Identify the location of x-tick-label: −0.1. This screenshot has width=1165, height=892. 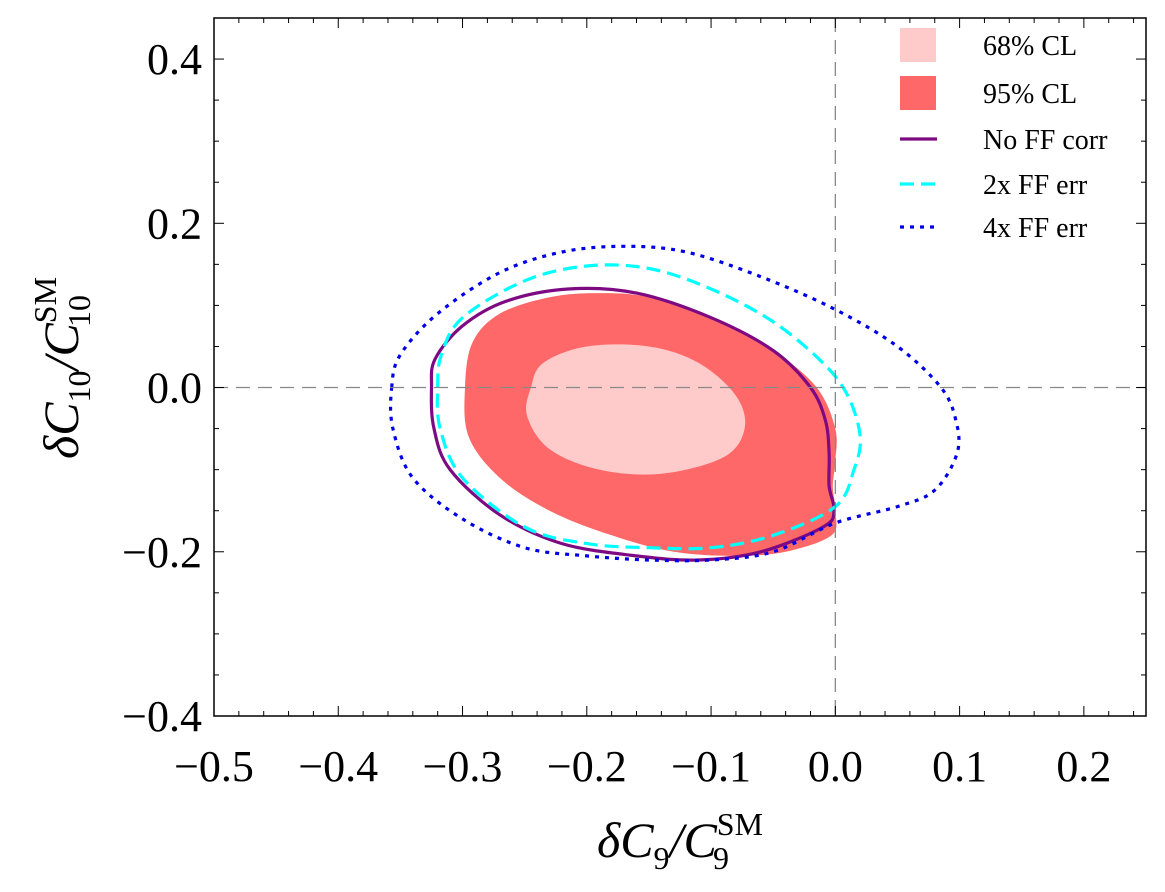
(711, 766).